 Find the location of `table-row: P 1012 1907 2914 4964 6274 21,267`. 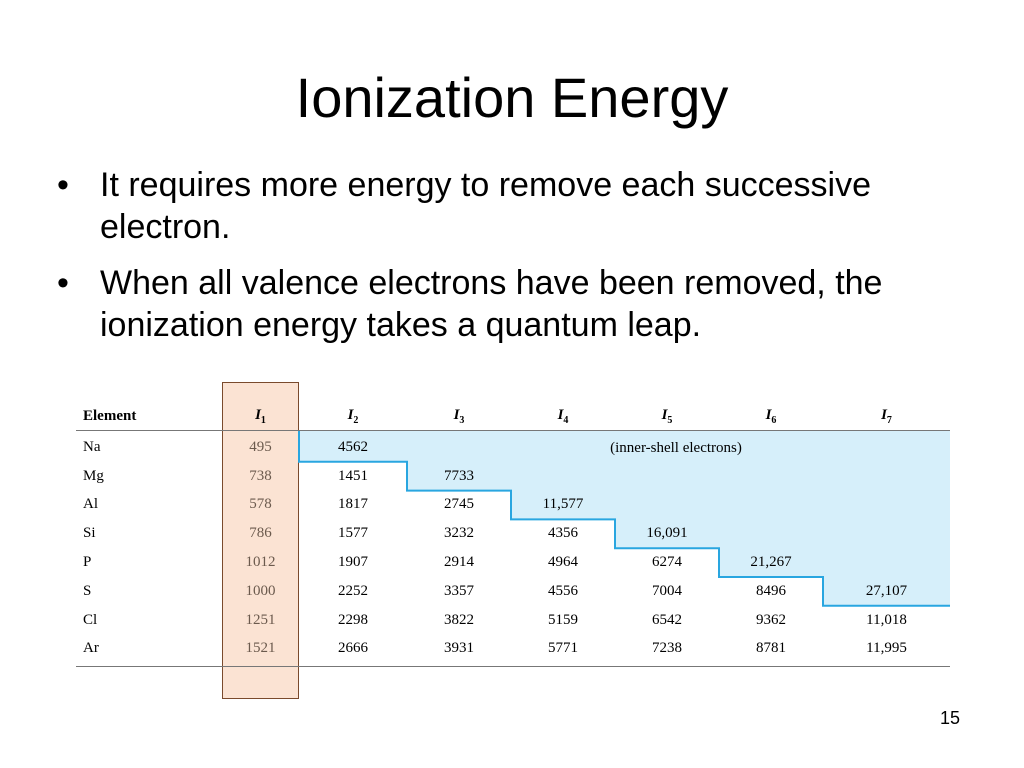

table-row: P 1012 1907 2914 4964 6274 21,267 is located at coordinates (513, 562).